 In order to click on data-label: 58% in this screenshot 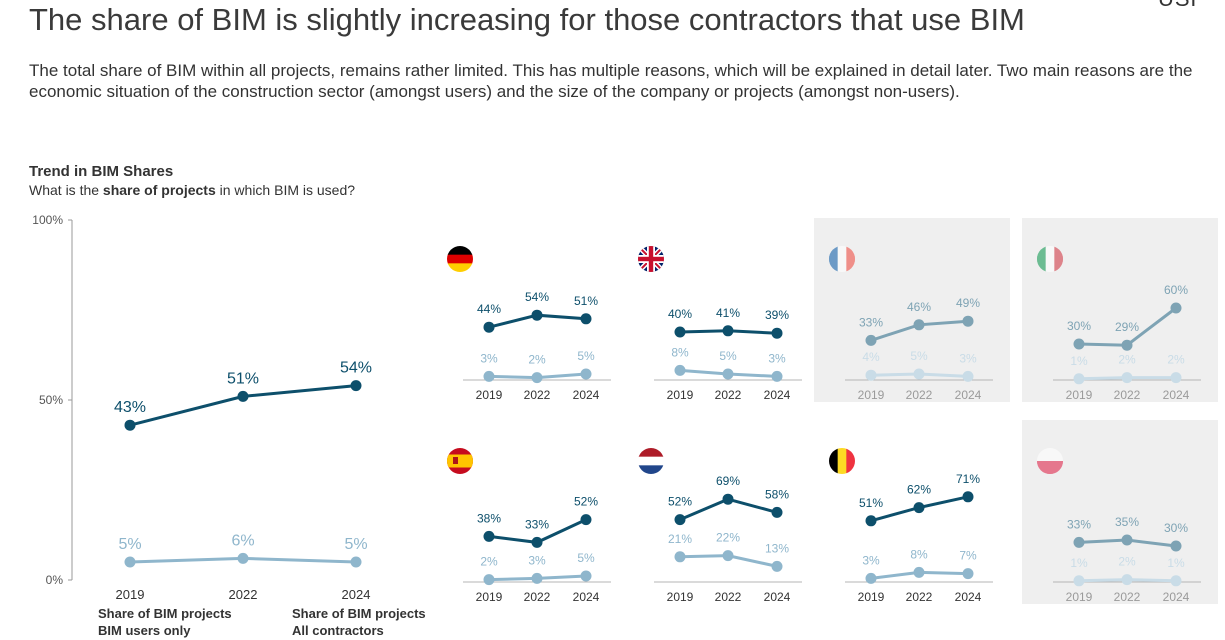, I will do `click(777, 494)`.